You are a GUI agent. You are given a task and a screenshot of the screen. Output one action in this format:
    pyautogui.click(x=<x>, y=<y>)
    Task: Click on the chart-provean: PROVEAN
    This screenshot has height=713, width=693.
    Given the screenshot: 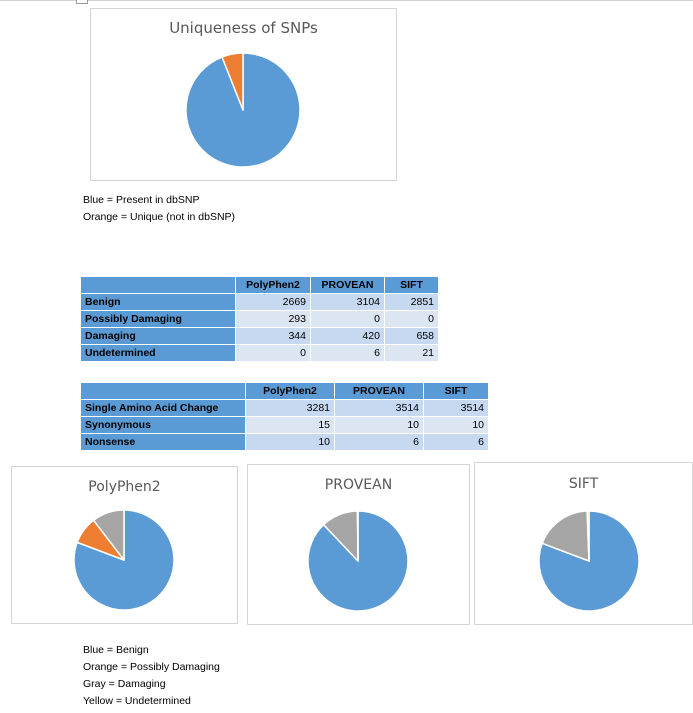 What is the action you would take?
    pyautogui.click(x=358, y=544)
    